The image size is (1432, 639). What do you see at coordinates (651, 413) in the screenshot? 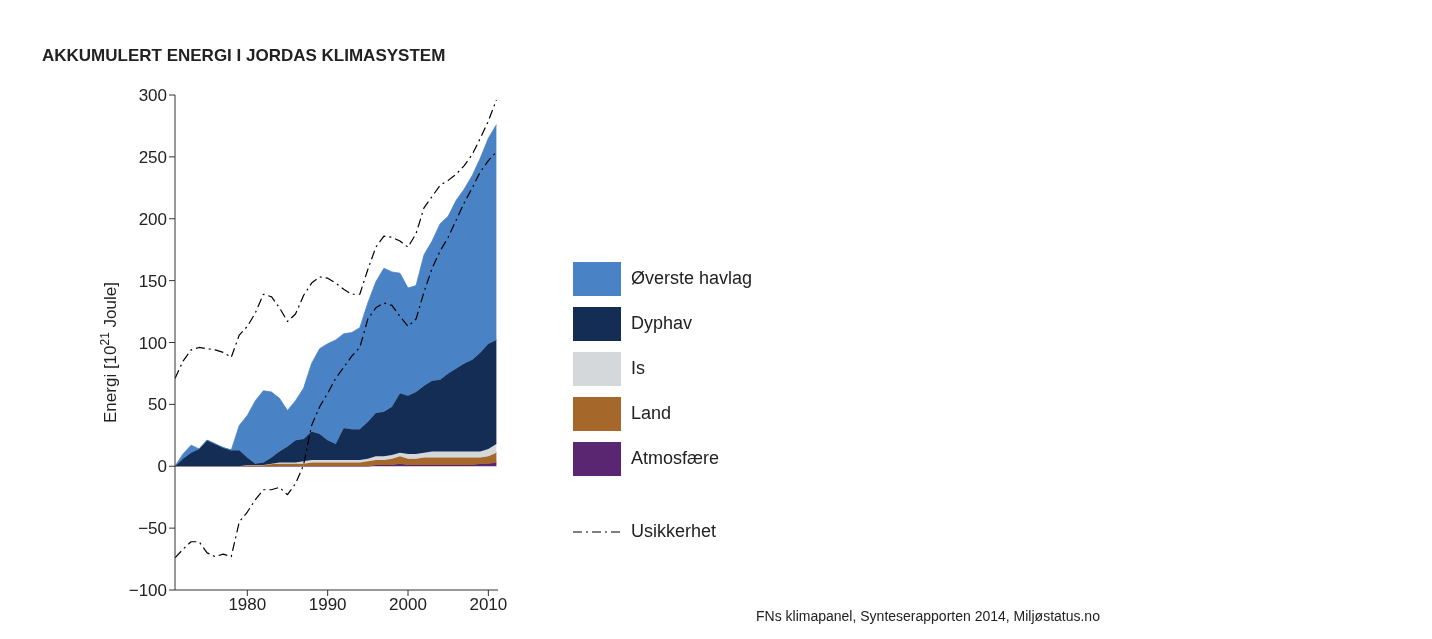
I see `legend-label: Land` at bounding box center [651, 413].